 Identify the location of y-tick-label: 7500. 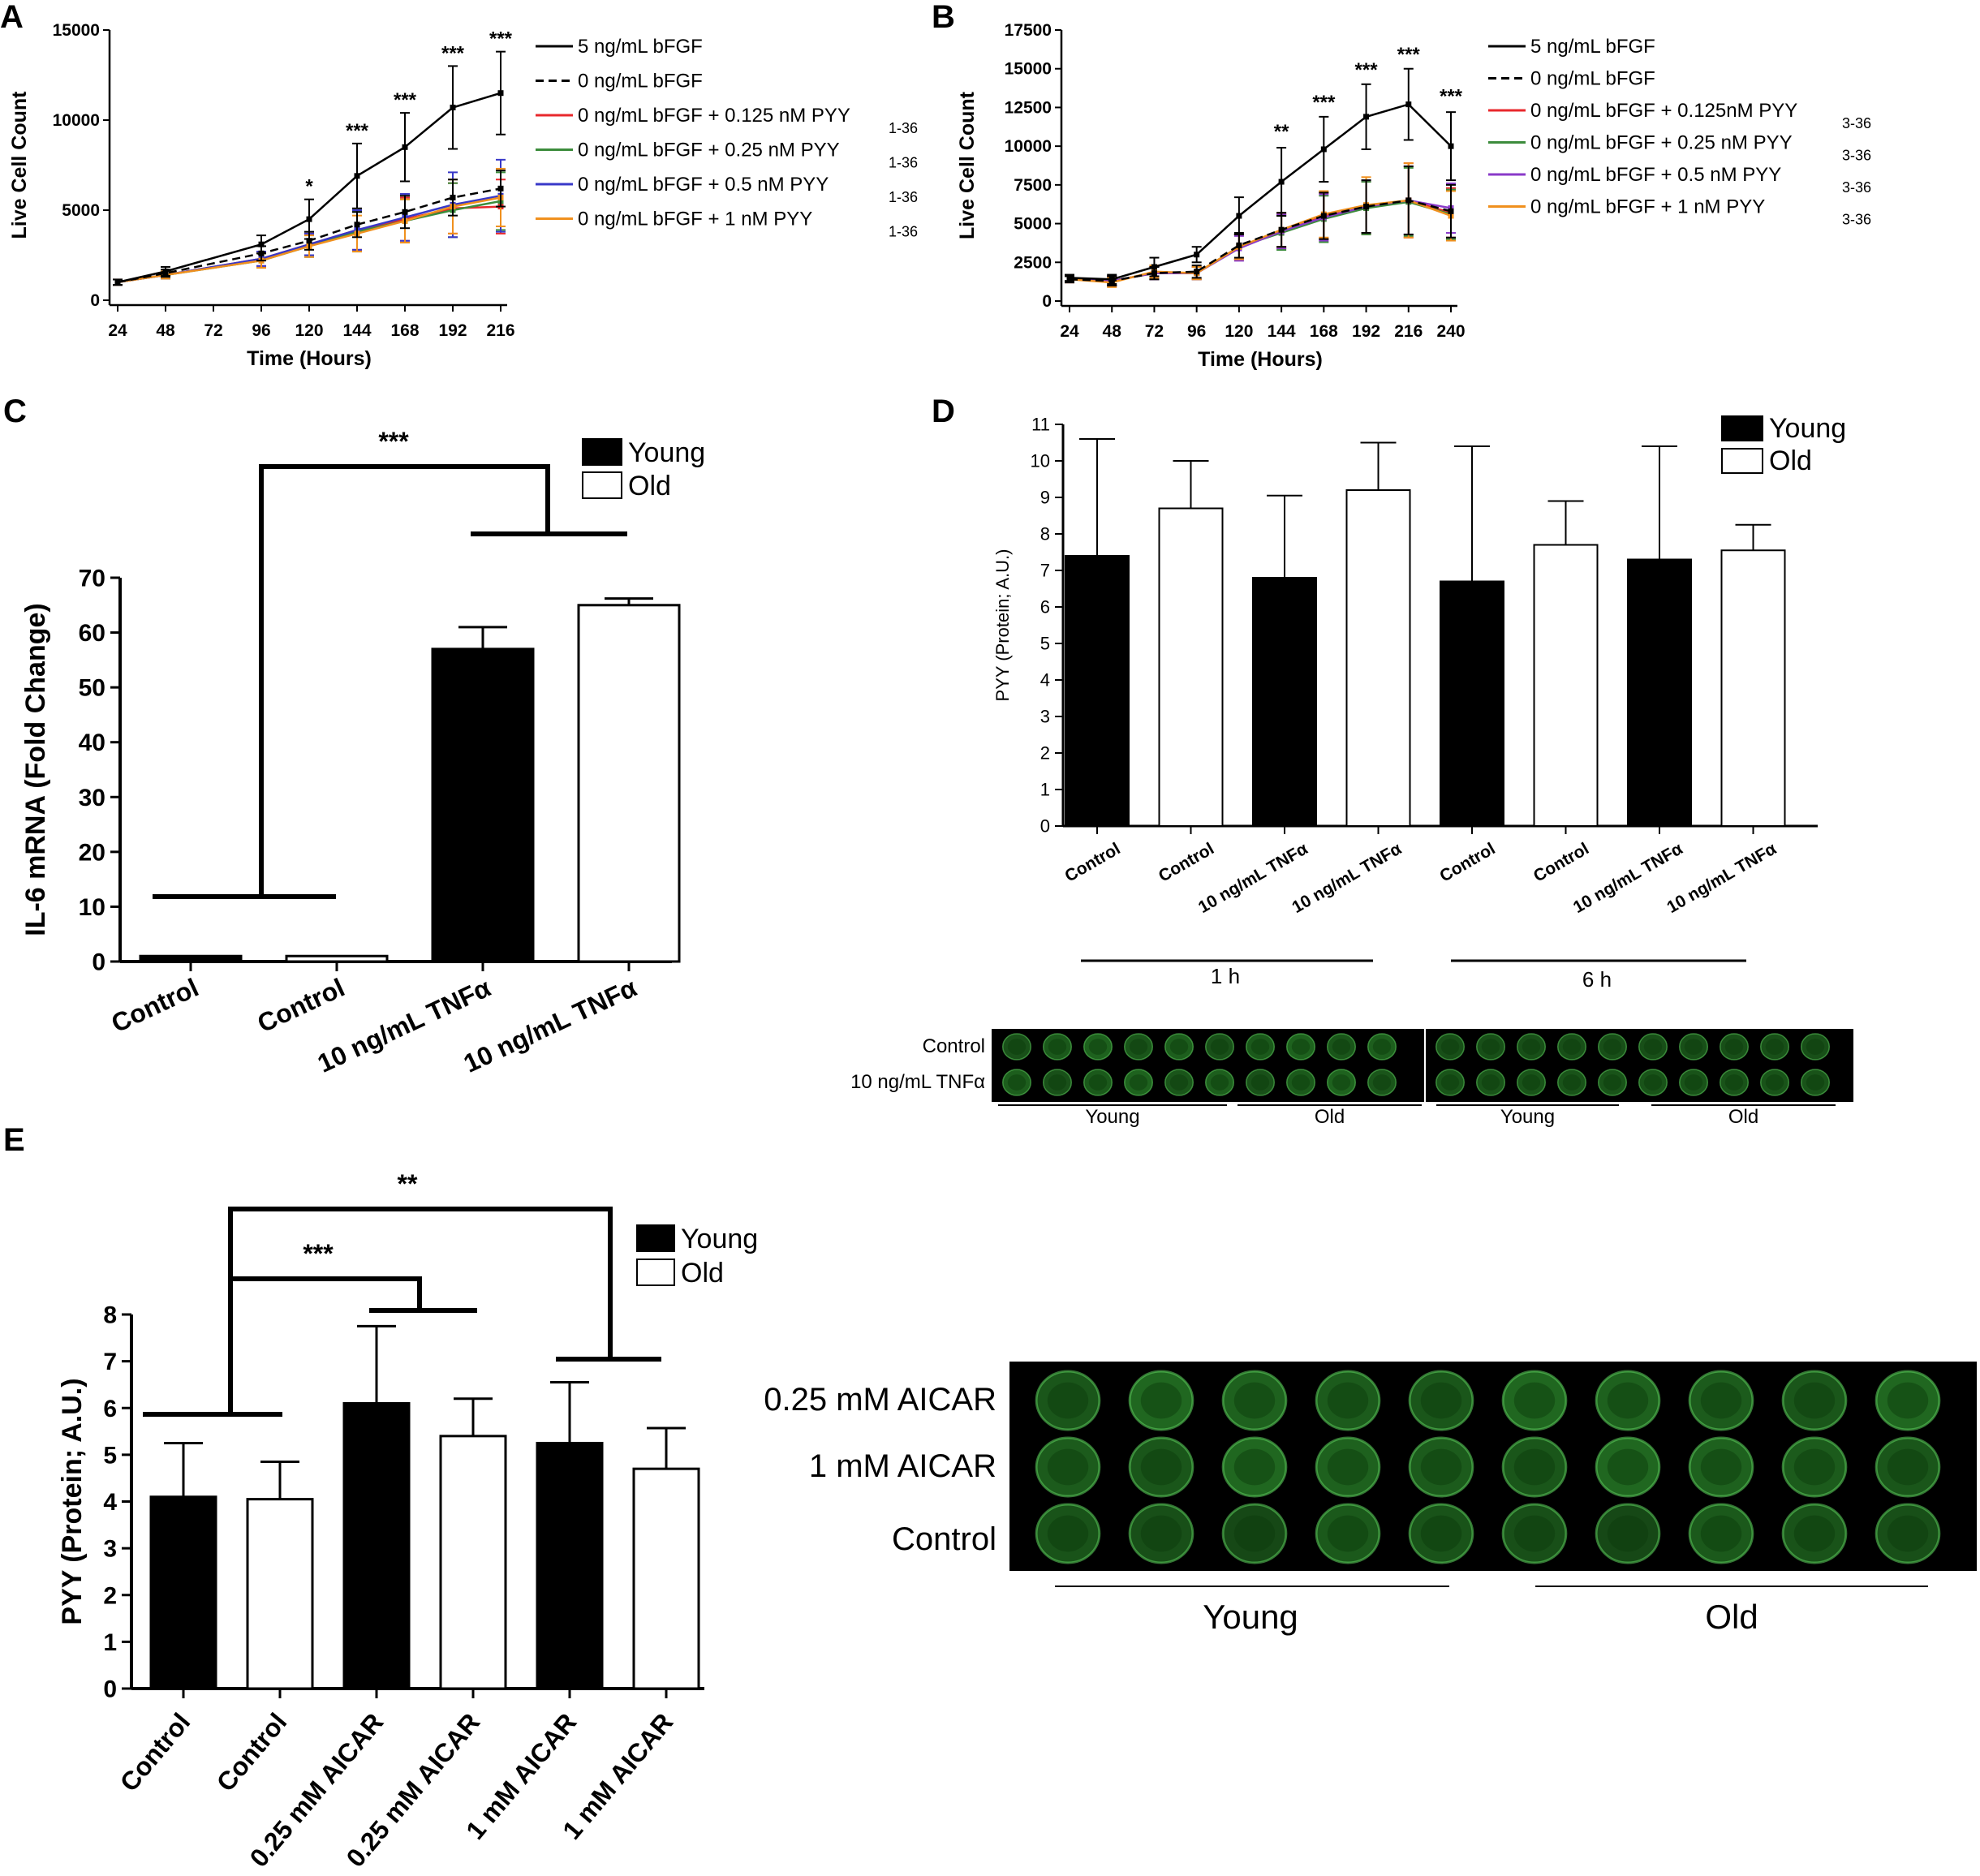
(1033, 185).